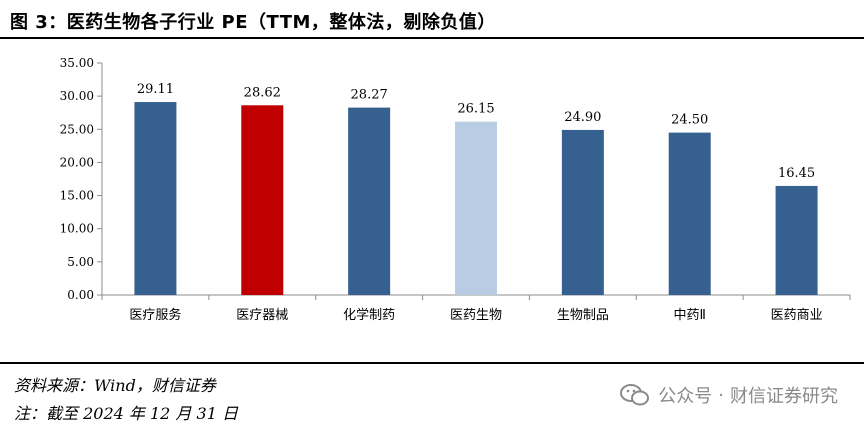  What do you see at coordinates (77, 63) in the screenshot?
I see `y-tick-label: 35.00` at bounding box center [77, 63].